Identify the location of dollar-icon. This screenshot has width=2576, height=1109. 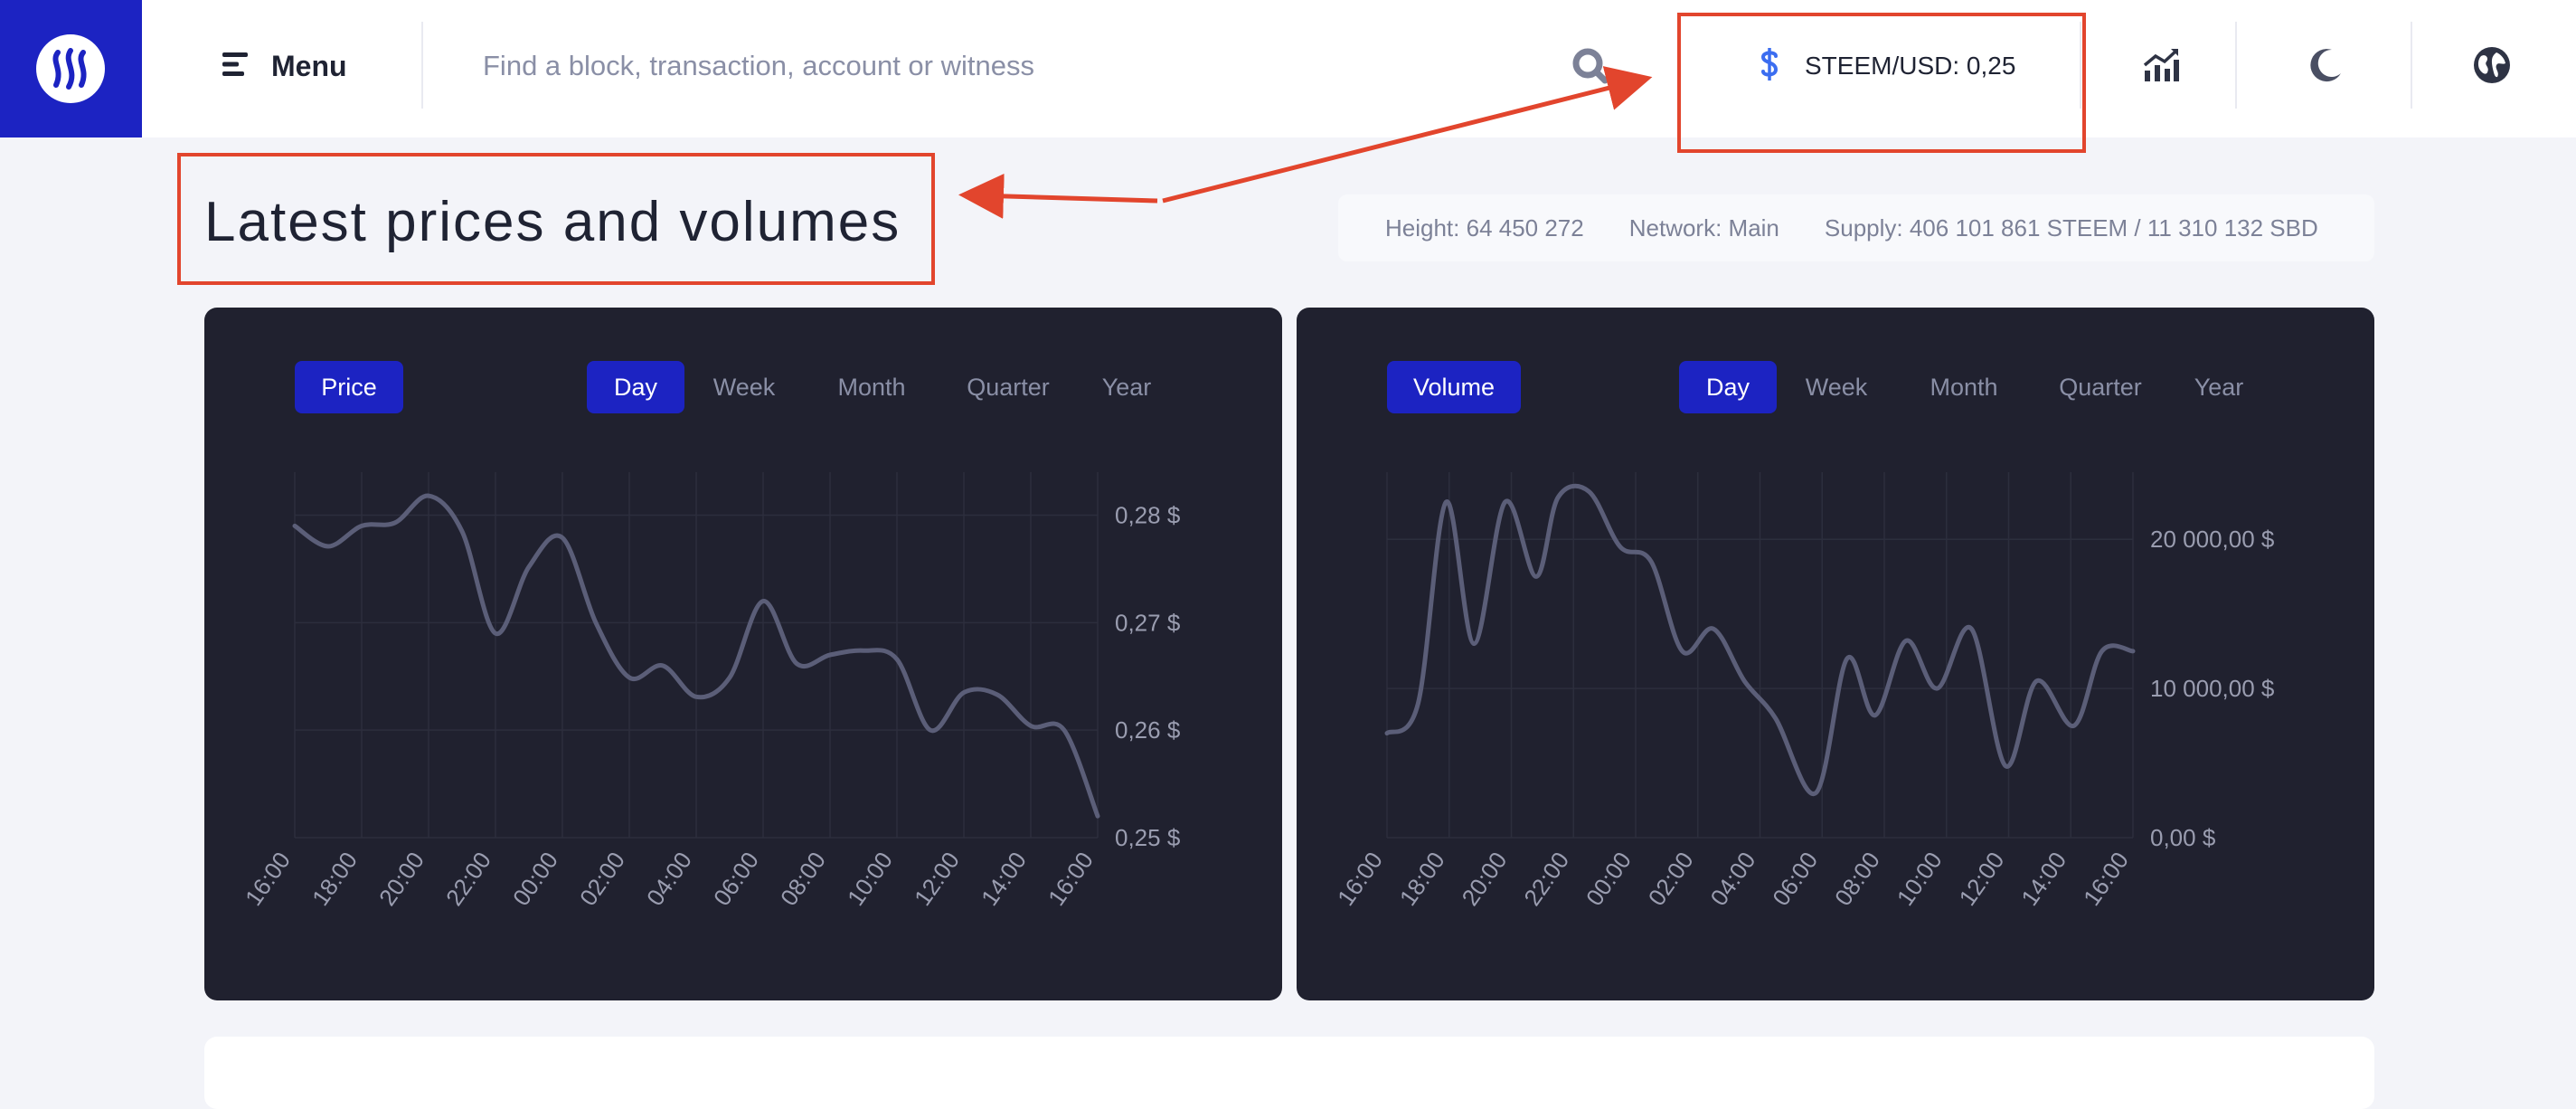
(1769, 66).